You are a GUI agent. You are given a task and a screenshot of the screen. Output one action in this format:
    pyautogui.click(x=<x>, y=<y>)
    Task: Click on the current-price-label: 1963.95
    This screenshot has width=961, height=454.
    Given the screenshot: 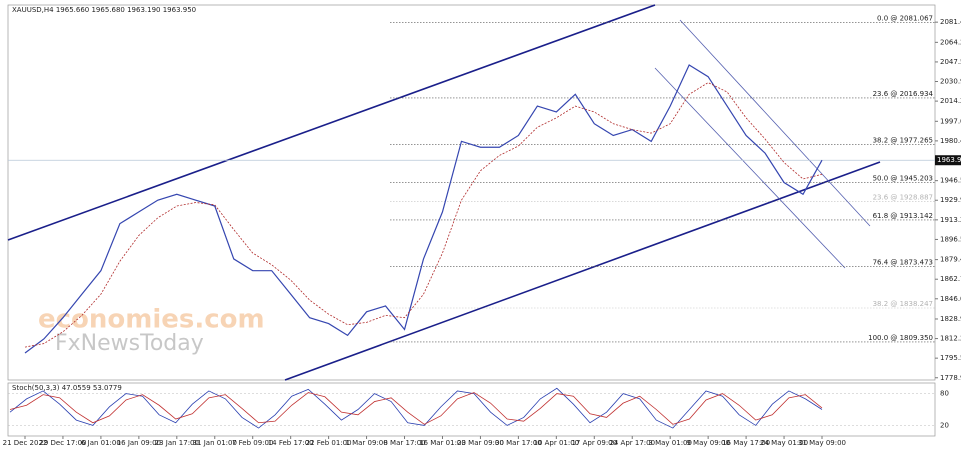 What is the action you would take?
    pyautogui.click(x=949, y=160)
    